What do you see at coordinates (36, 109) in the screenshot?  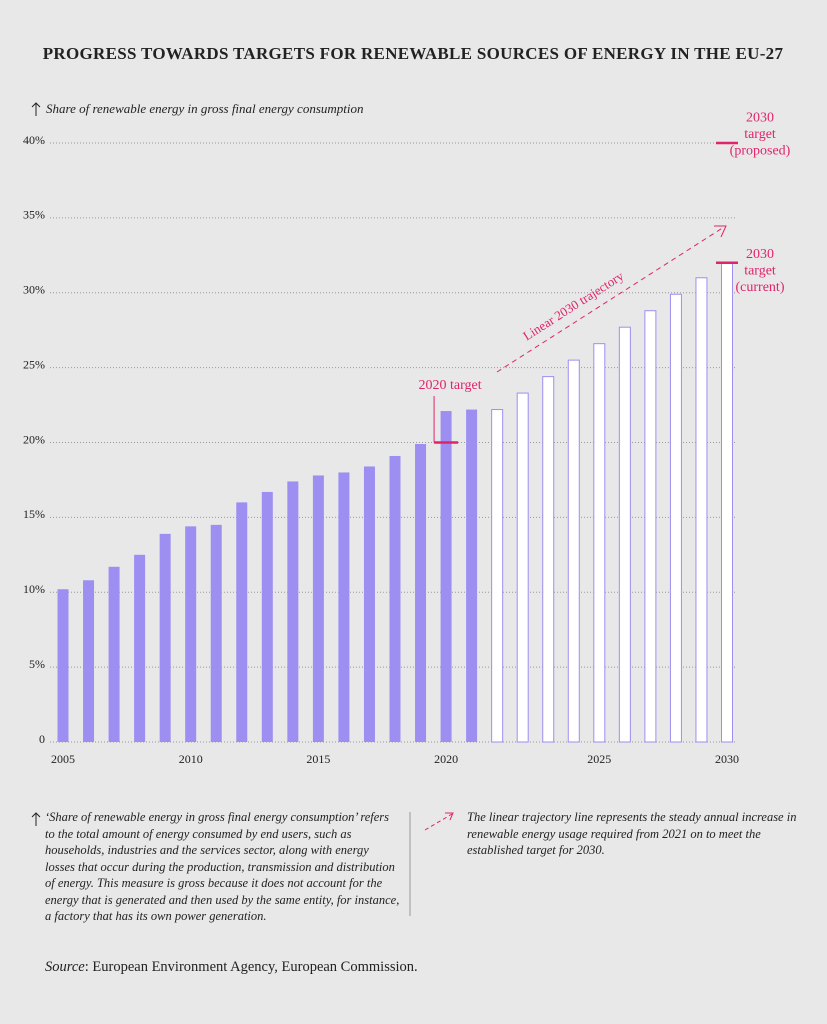 I see `axis-arrow-icon` at bounding box center [36, 109].